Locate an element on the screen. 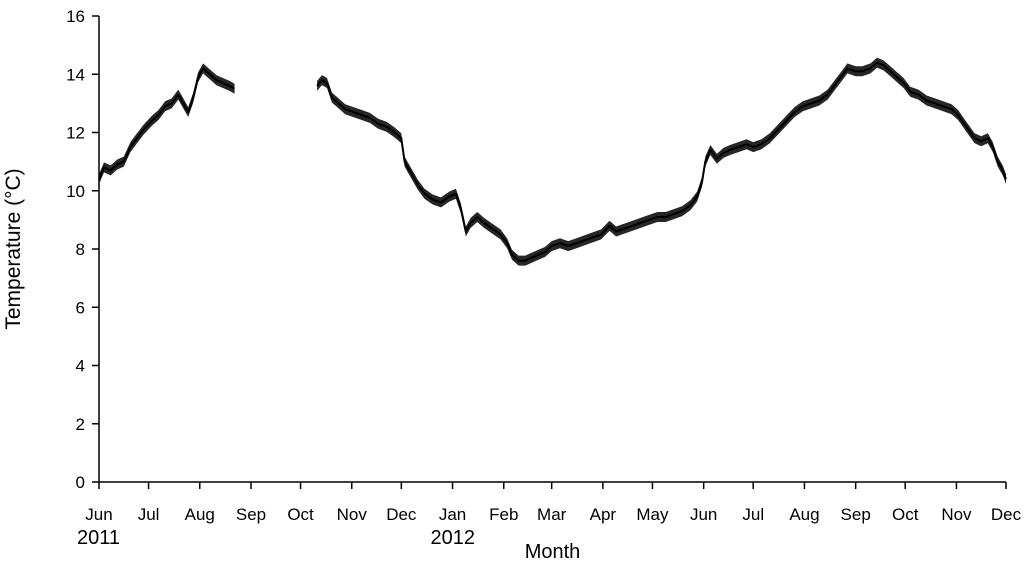  y-axis-ticks: 0 2 4 6 8 10 12 14 16 is located at coordinates (82, 249).